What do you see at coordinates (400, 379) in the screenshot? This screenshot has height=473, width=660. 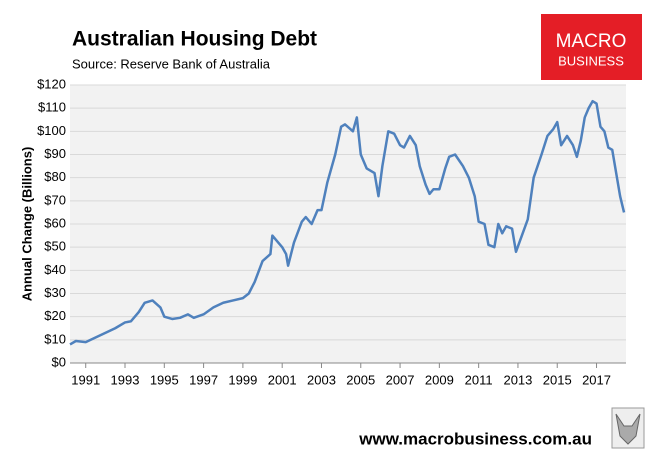 I see `x-tick-label: 2007` at bounding box center [400, 379].